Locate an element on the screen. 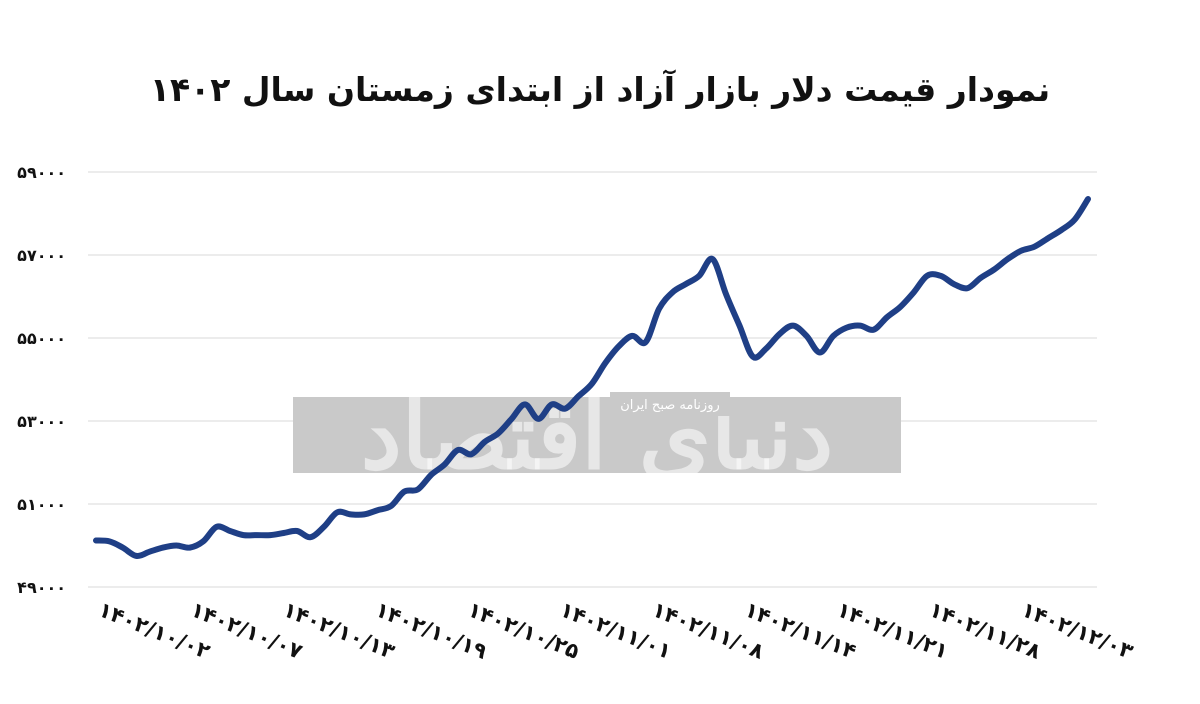 The width and height of the screenshot is (1200, 704). y-axis-ticks: ۴۹۰۰۰ ۵۱۰۰۰ ۵۳۰۰۰ ۵۵۰۰۰ ۵۷۰۰۰ ۵۹۰۰۰ is located at coordinates (41, 380).